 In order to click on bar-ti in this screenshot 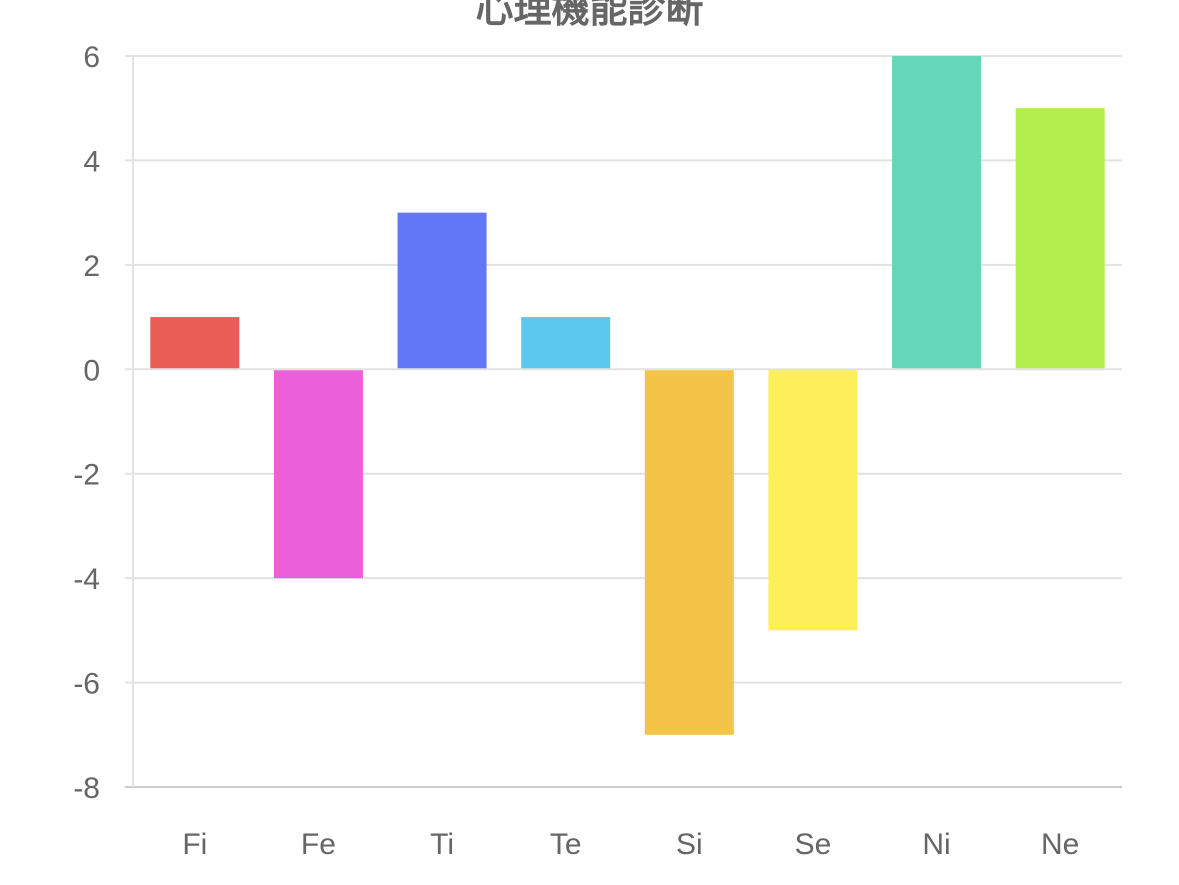, I will do `click(442, 290)`.